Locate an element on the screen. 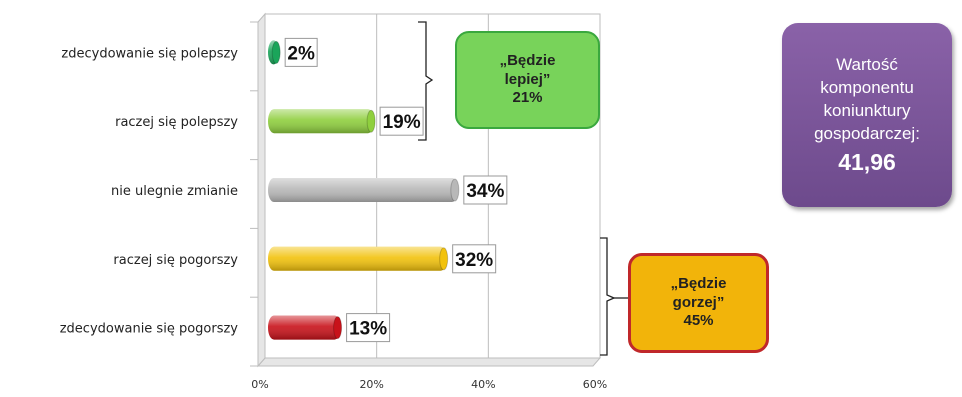  data-label: 13% is located at coordinates (368, 329).